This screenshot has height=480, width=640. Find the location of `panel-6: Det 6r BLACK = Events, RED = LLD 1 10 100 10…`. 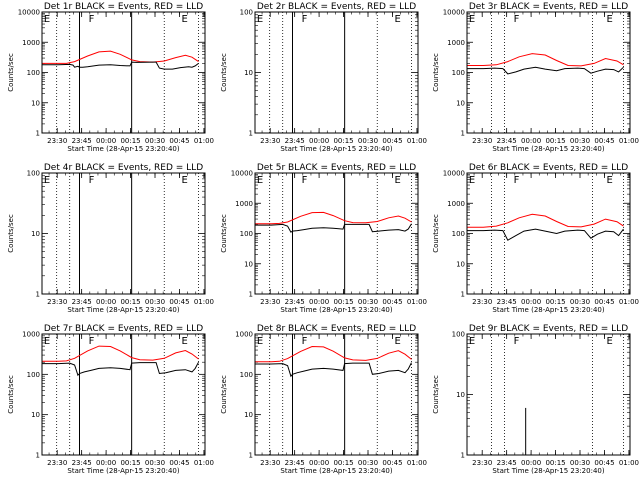

panel-6: Det 6r BLACK = Events, RED = LLD 1 10 100 10… is located at coordinates (535, 238).